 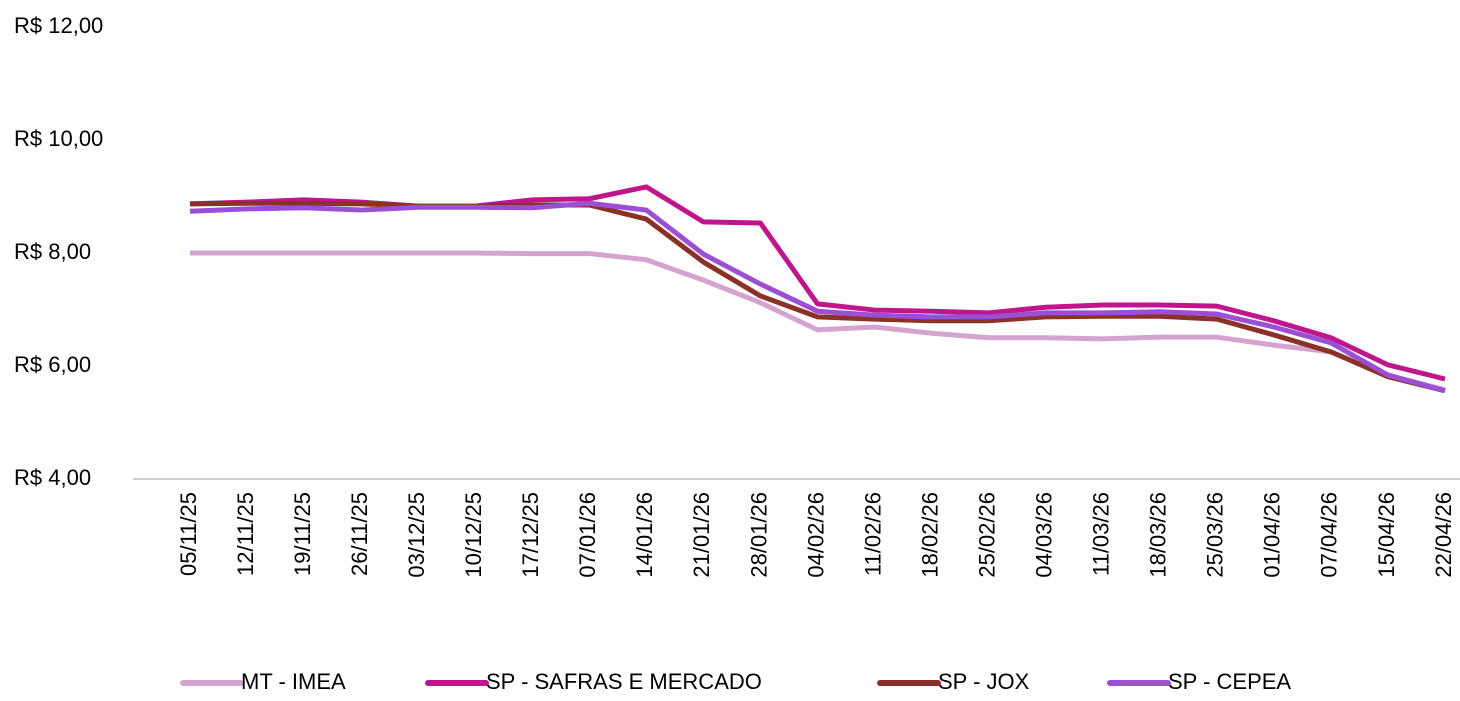 I want to click on x-tick-label: 11/03/26, so click(x=1101, y=534).